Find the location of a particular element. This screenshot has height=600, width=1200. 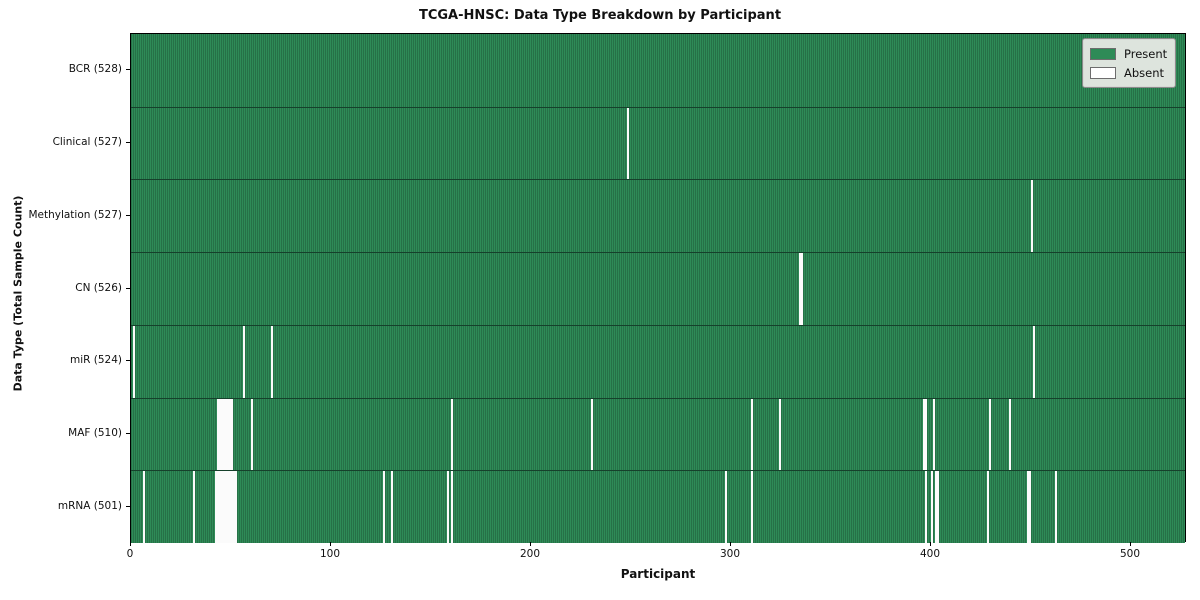

heatmap-row-mRNA is located at coordinates (658, 506).